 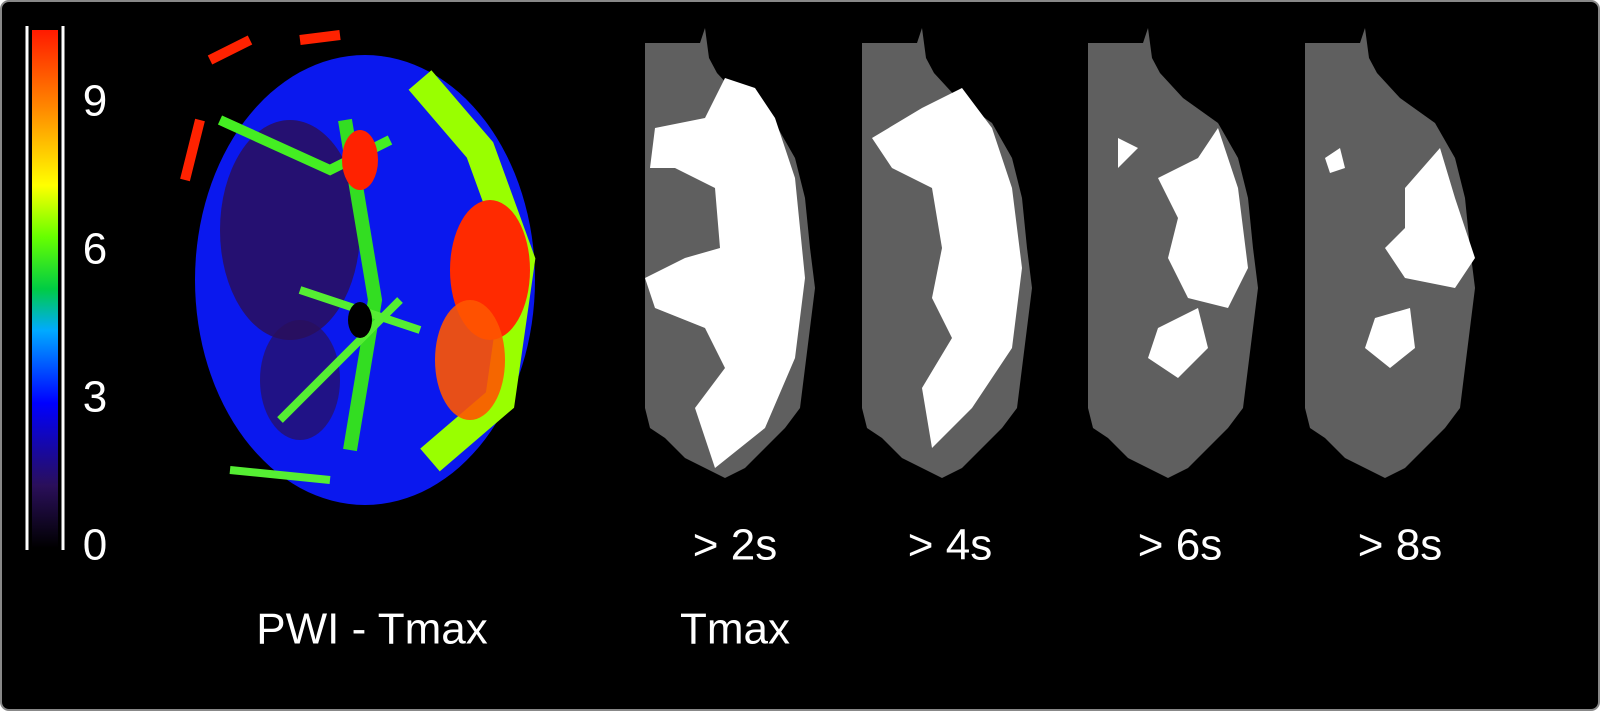 I want to click on threshold-label: > 4s, so click(x=950, y=545).